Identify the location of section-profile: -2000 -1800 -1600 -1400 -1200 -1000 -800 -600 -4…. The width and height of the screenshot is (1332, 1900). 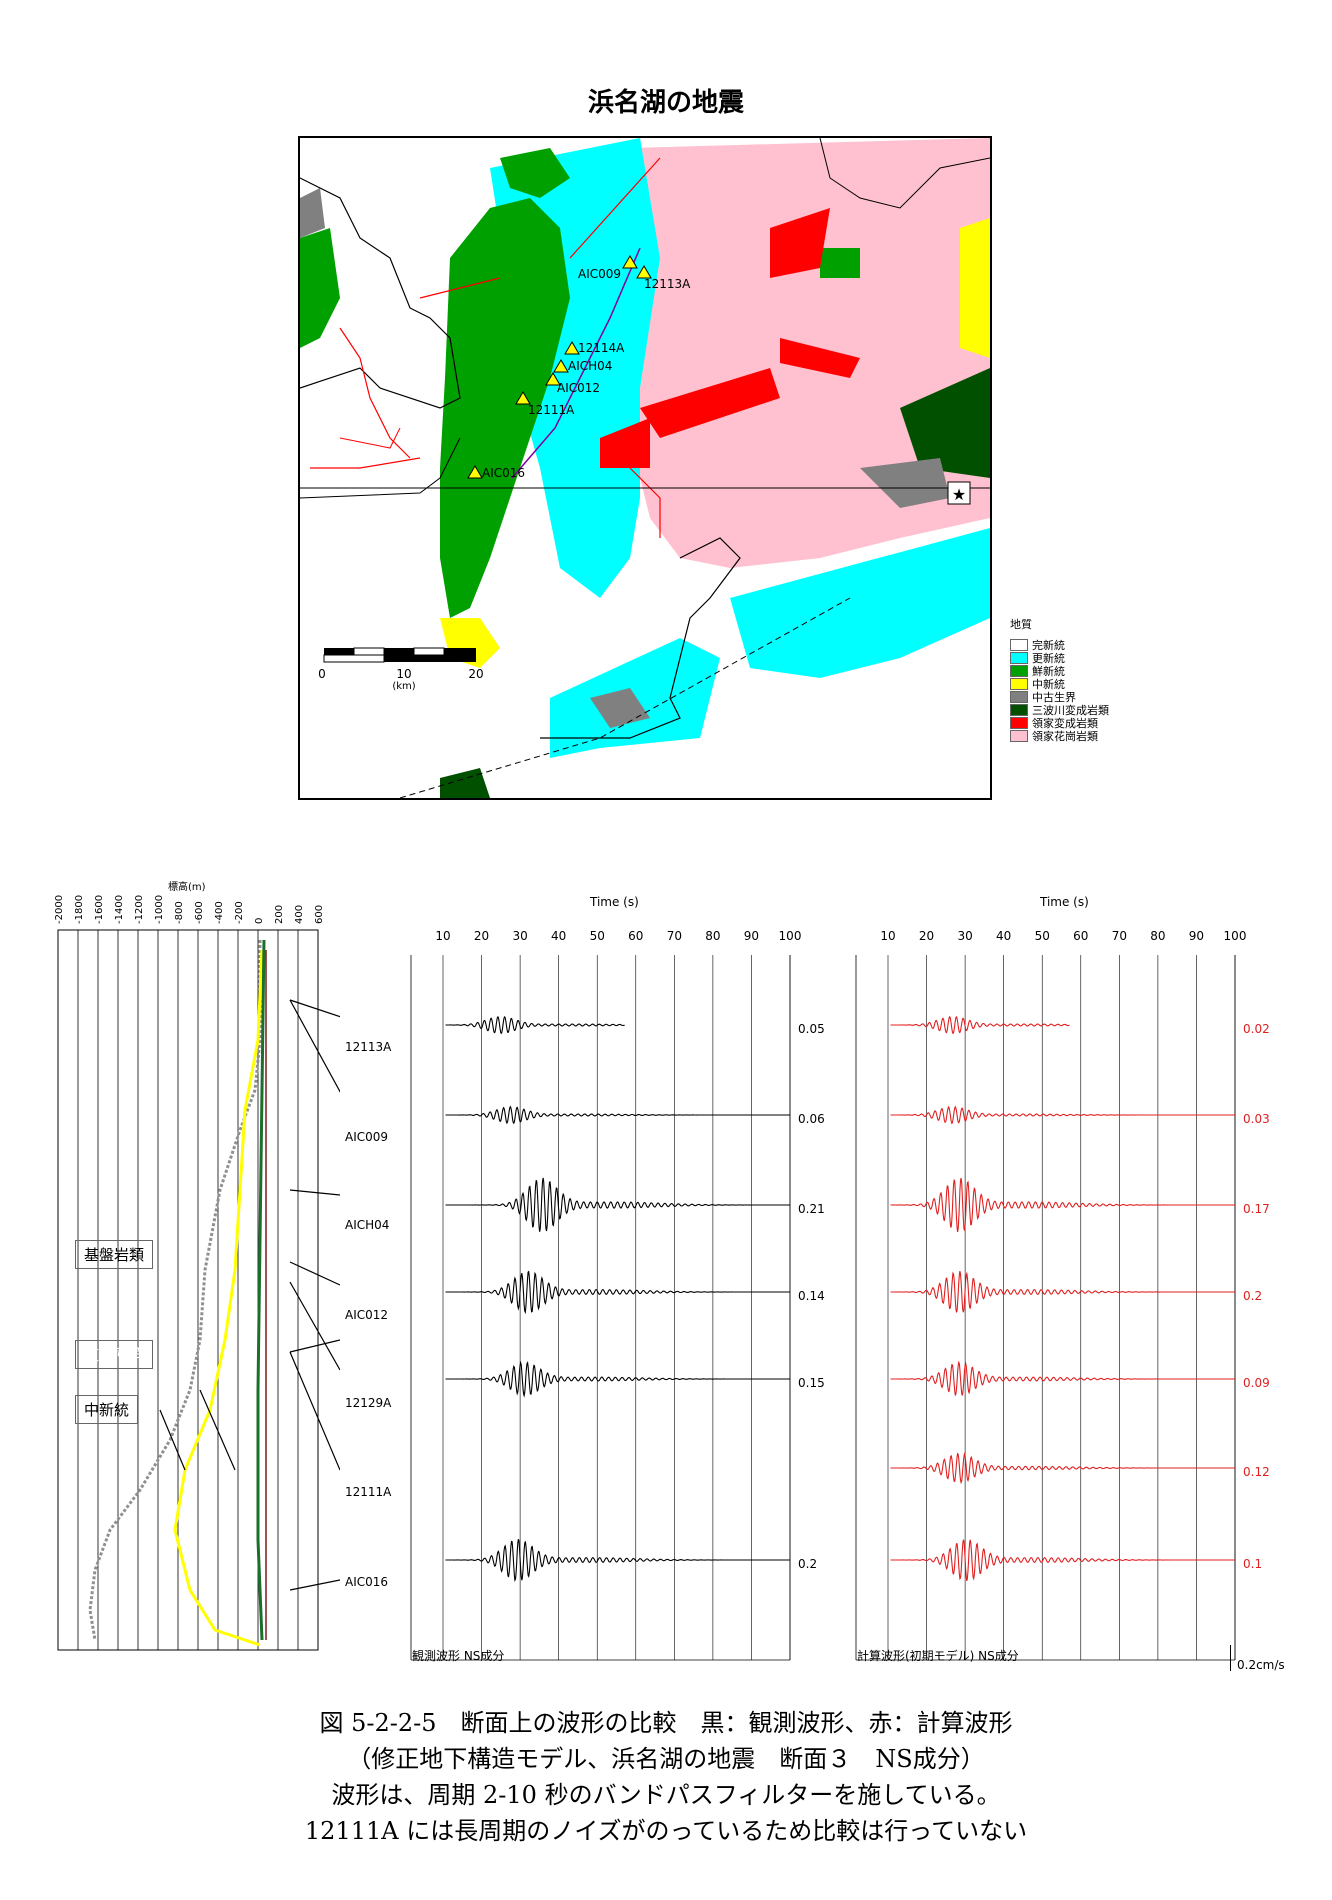
(197, 1273).